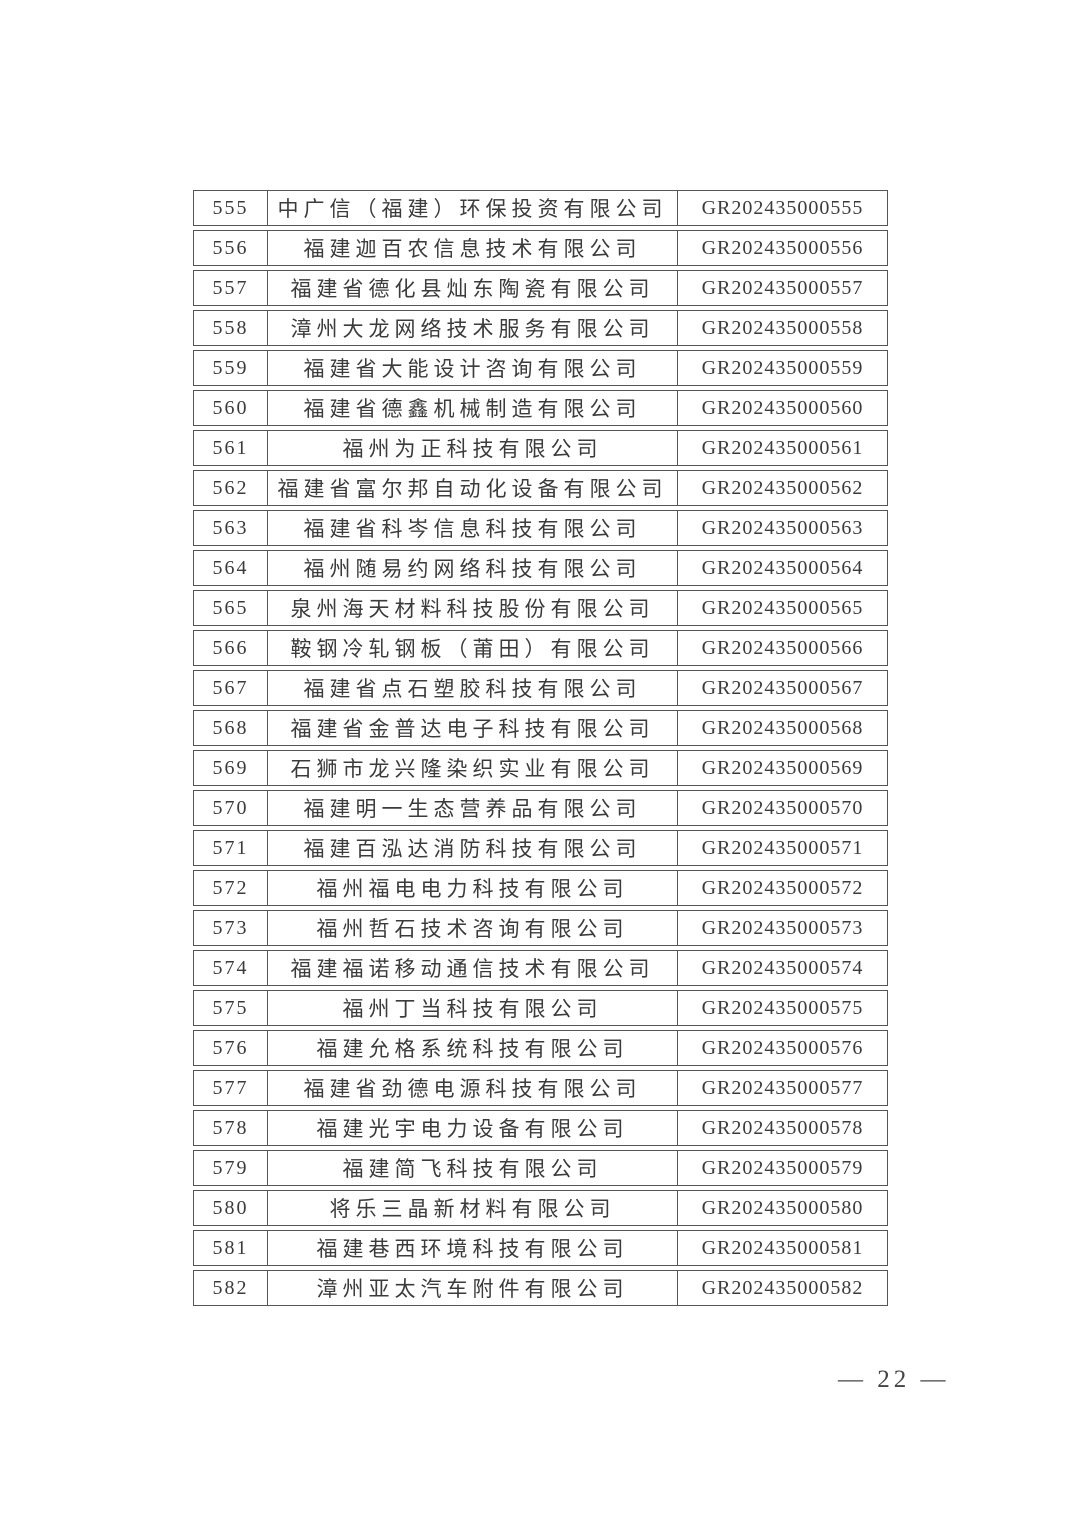 This screenshot has height=1527, width=1080. I want to click on company-name-cell: 福建省德化县灿东陶瓷有限公司, so click(472, 288).